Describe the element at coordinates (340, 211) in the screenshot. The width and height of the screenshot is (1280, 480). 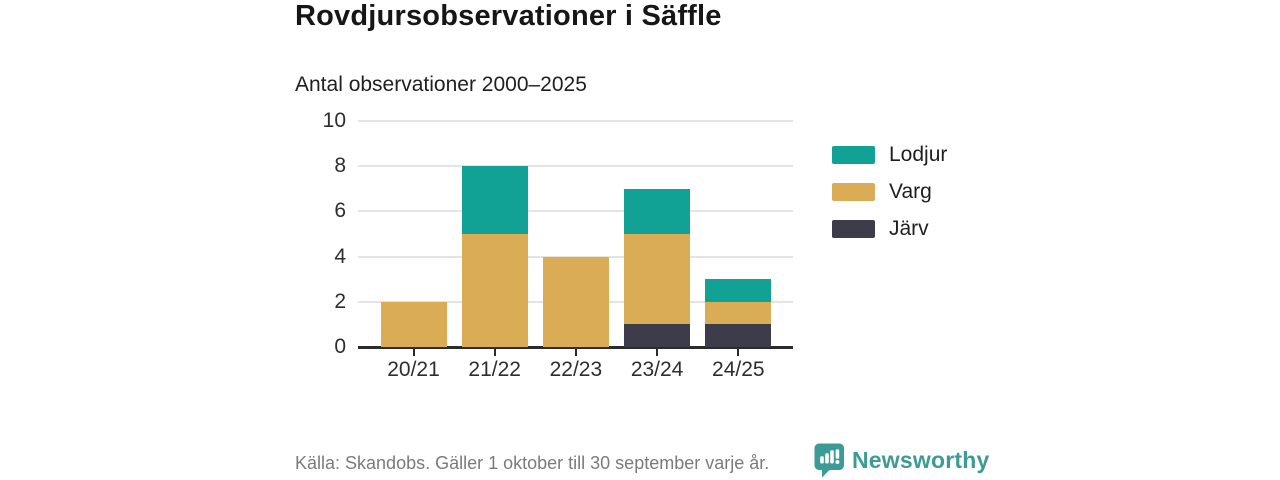
I see `y-axis-label: 6` at that location.